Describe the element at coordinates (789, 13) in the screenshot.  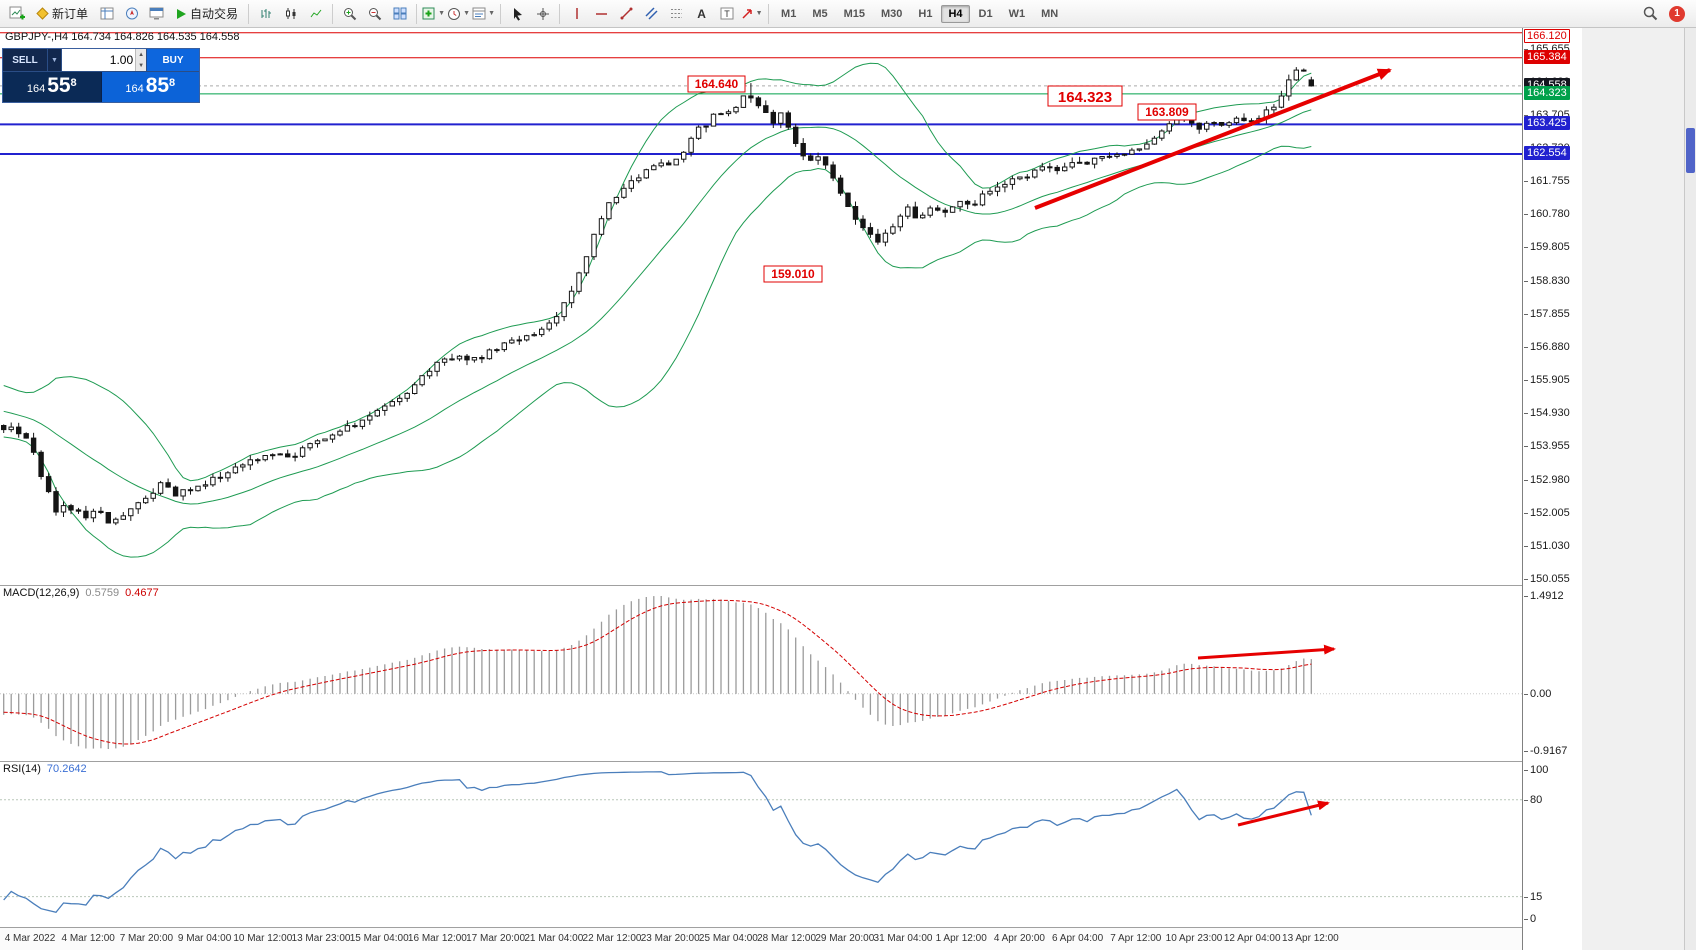
I see `timeframe-button-m1: M1` at that location.